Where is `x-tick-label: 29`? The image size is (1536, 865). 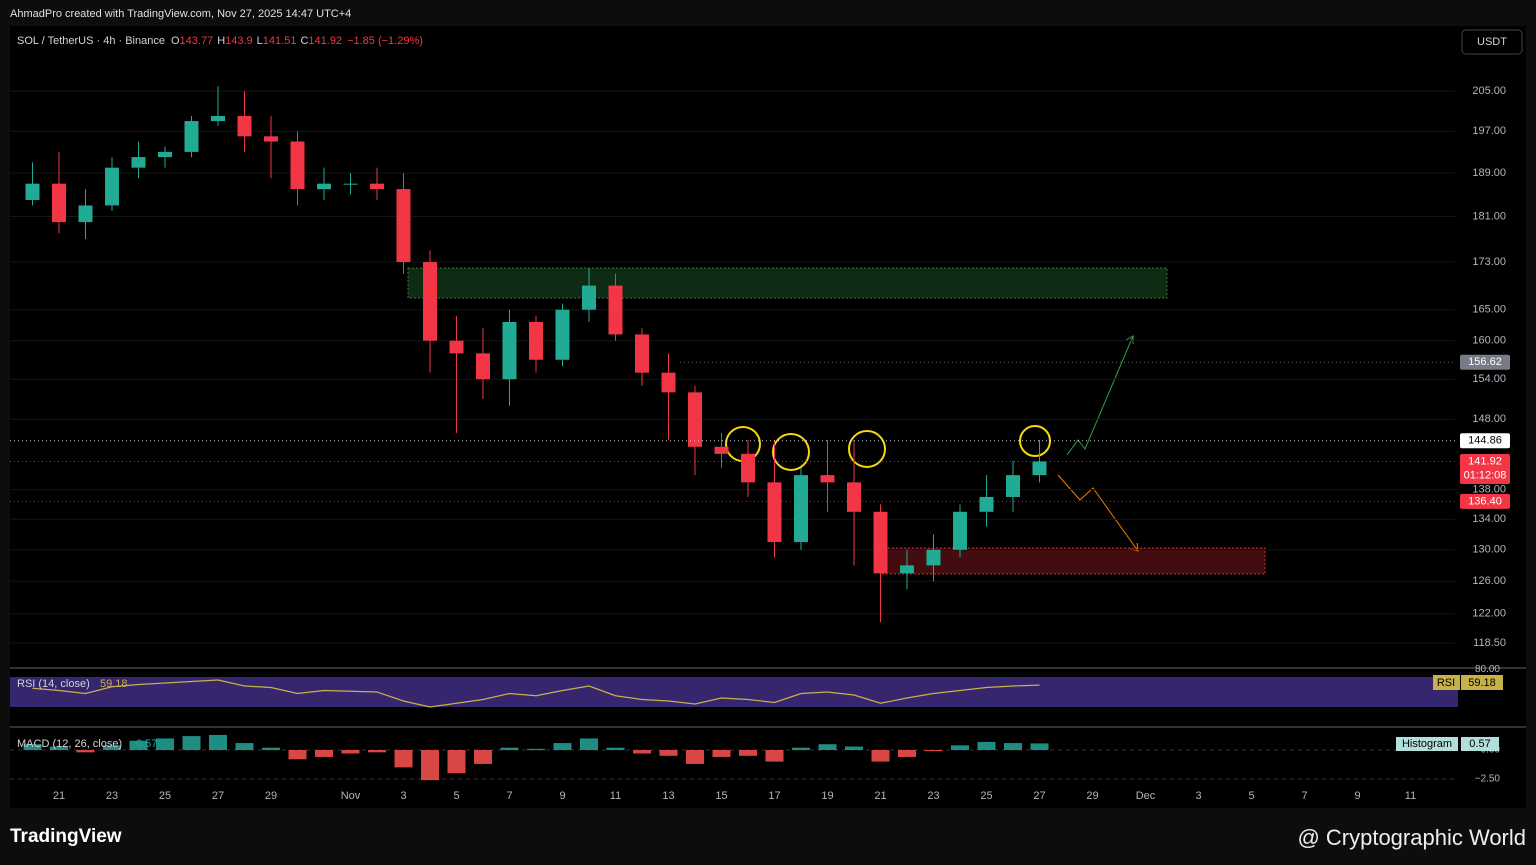 x-tick-label: 29 is located at coordinates (1092, 796).